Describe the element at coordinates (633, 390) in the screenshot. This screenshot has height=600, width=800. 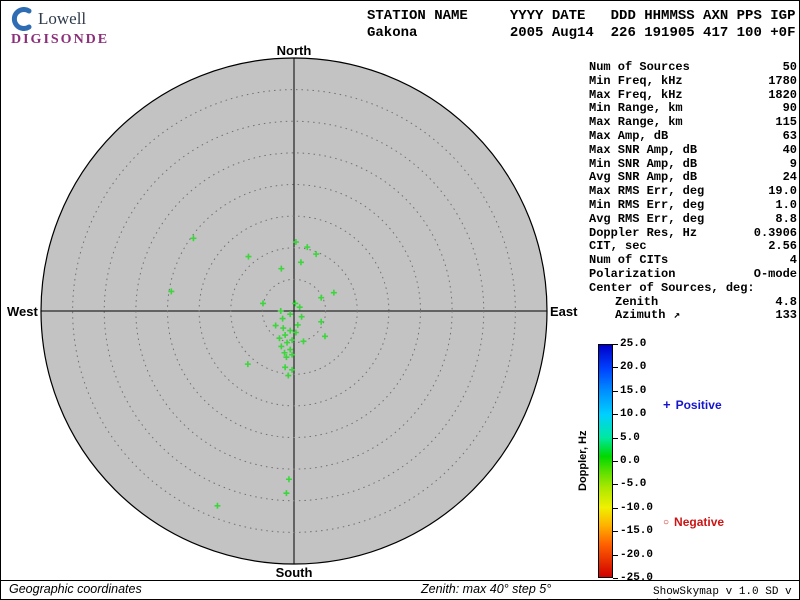
I see `colorbar-tick-label: 15.0` at that location.